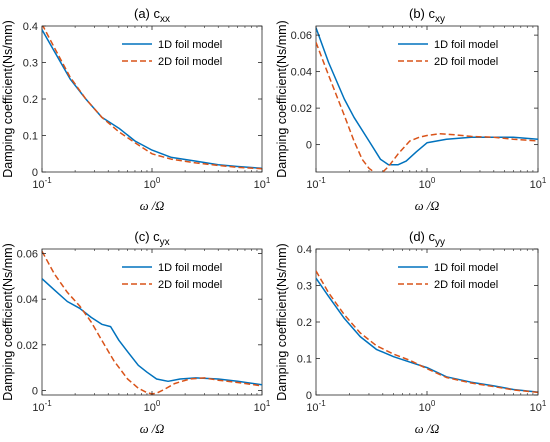 This screenshot has width=550, height=442. What do you see at coordinates (427, 15) in the screenshot?
I see `chart-title: (b) cxy` at bounding box center [427, 15].